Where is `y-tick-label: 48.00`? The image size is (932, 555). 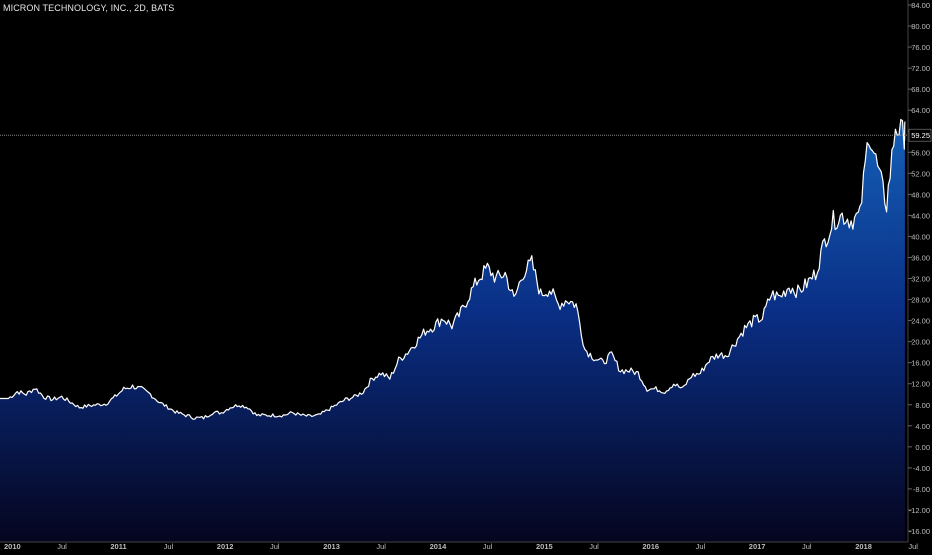 y-tick-label: 48.00 is located at coordinates (920, 194).